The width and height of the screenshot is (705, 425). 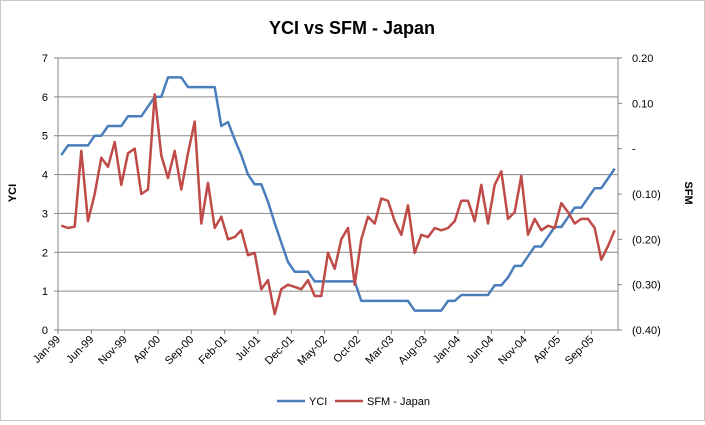 What do you see at coordinates (353, 402) in the screenshot?
I see `legend: YCI SFM - Japan` at bounding box center [353, 402].